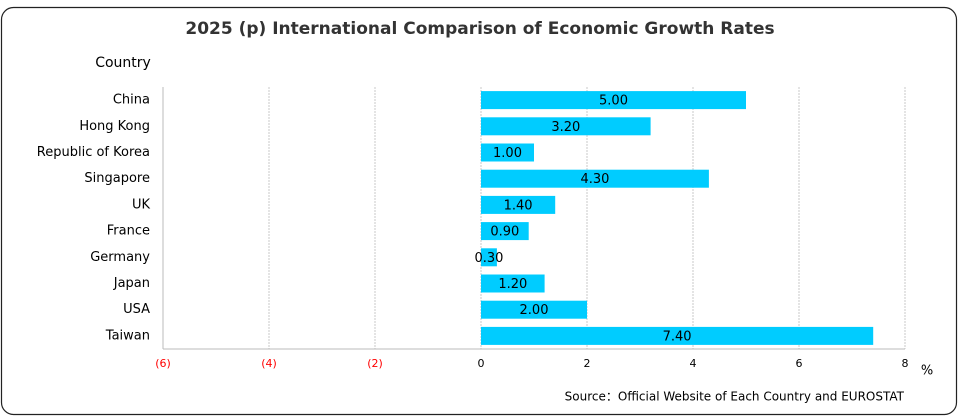  Describe the element at coordinates (481, 363) in the screenshot. I see `x-tick-label: 0` at that location.